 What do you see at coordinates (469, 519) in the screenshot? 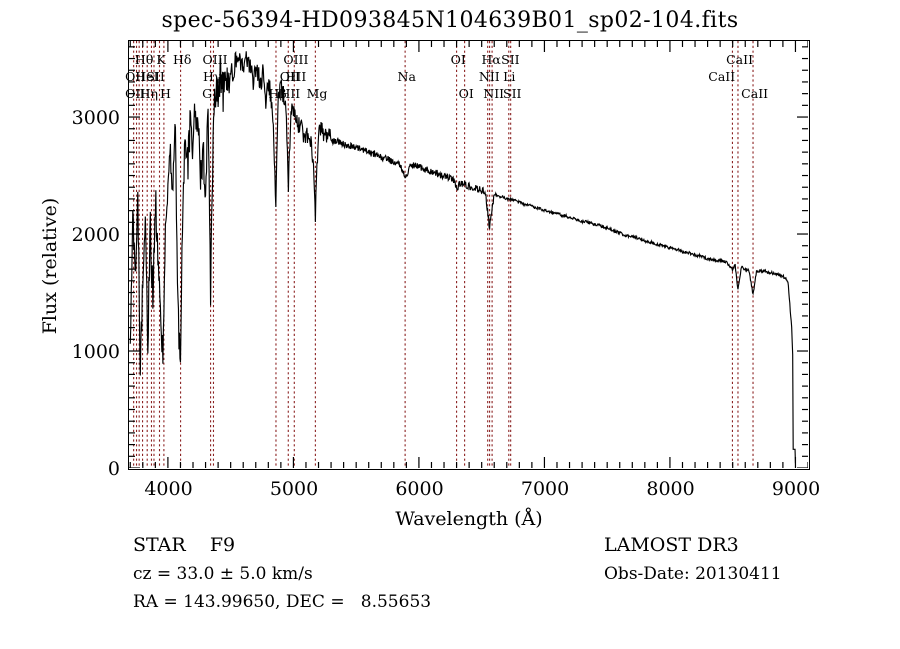
I see `x-axis-title: Wavelength (Å)` at bounding box center [469, 519].